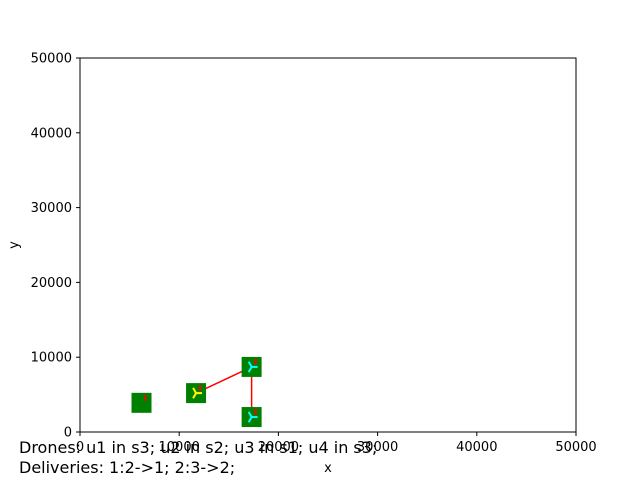 This screenshot has height=480, width=640. I want to click on x-tick-label: 0, so click(80, 447).